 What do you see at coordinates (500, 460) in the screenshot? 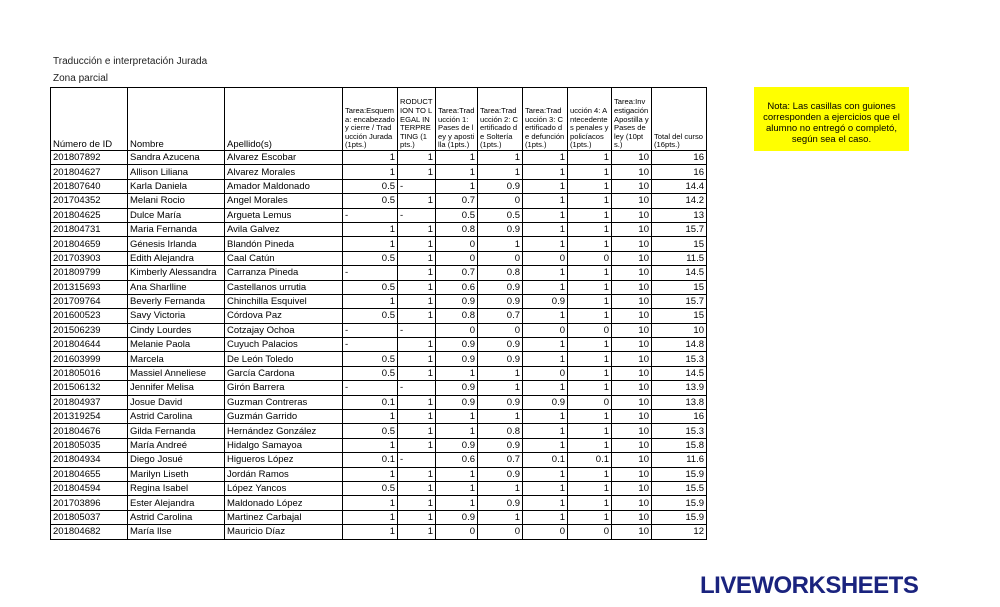
I see `cell: 0.7` at bounding box center [500, 460].